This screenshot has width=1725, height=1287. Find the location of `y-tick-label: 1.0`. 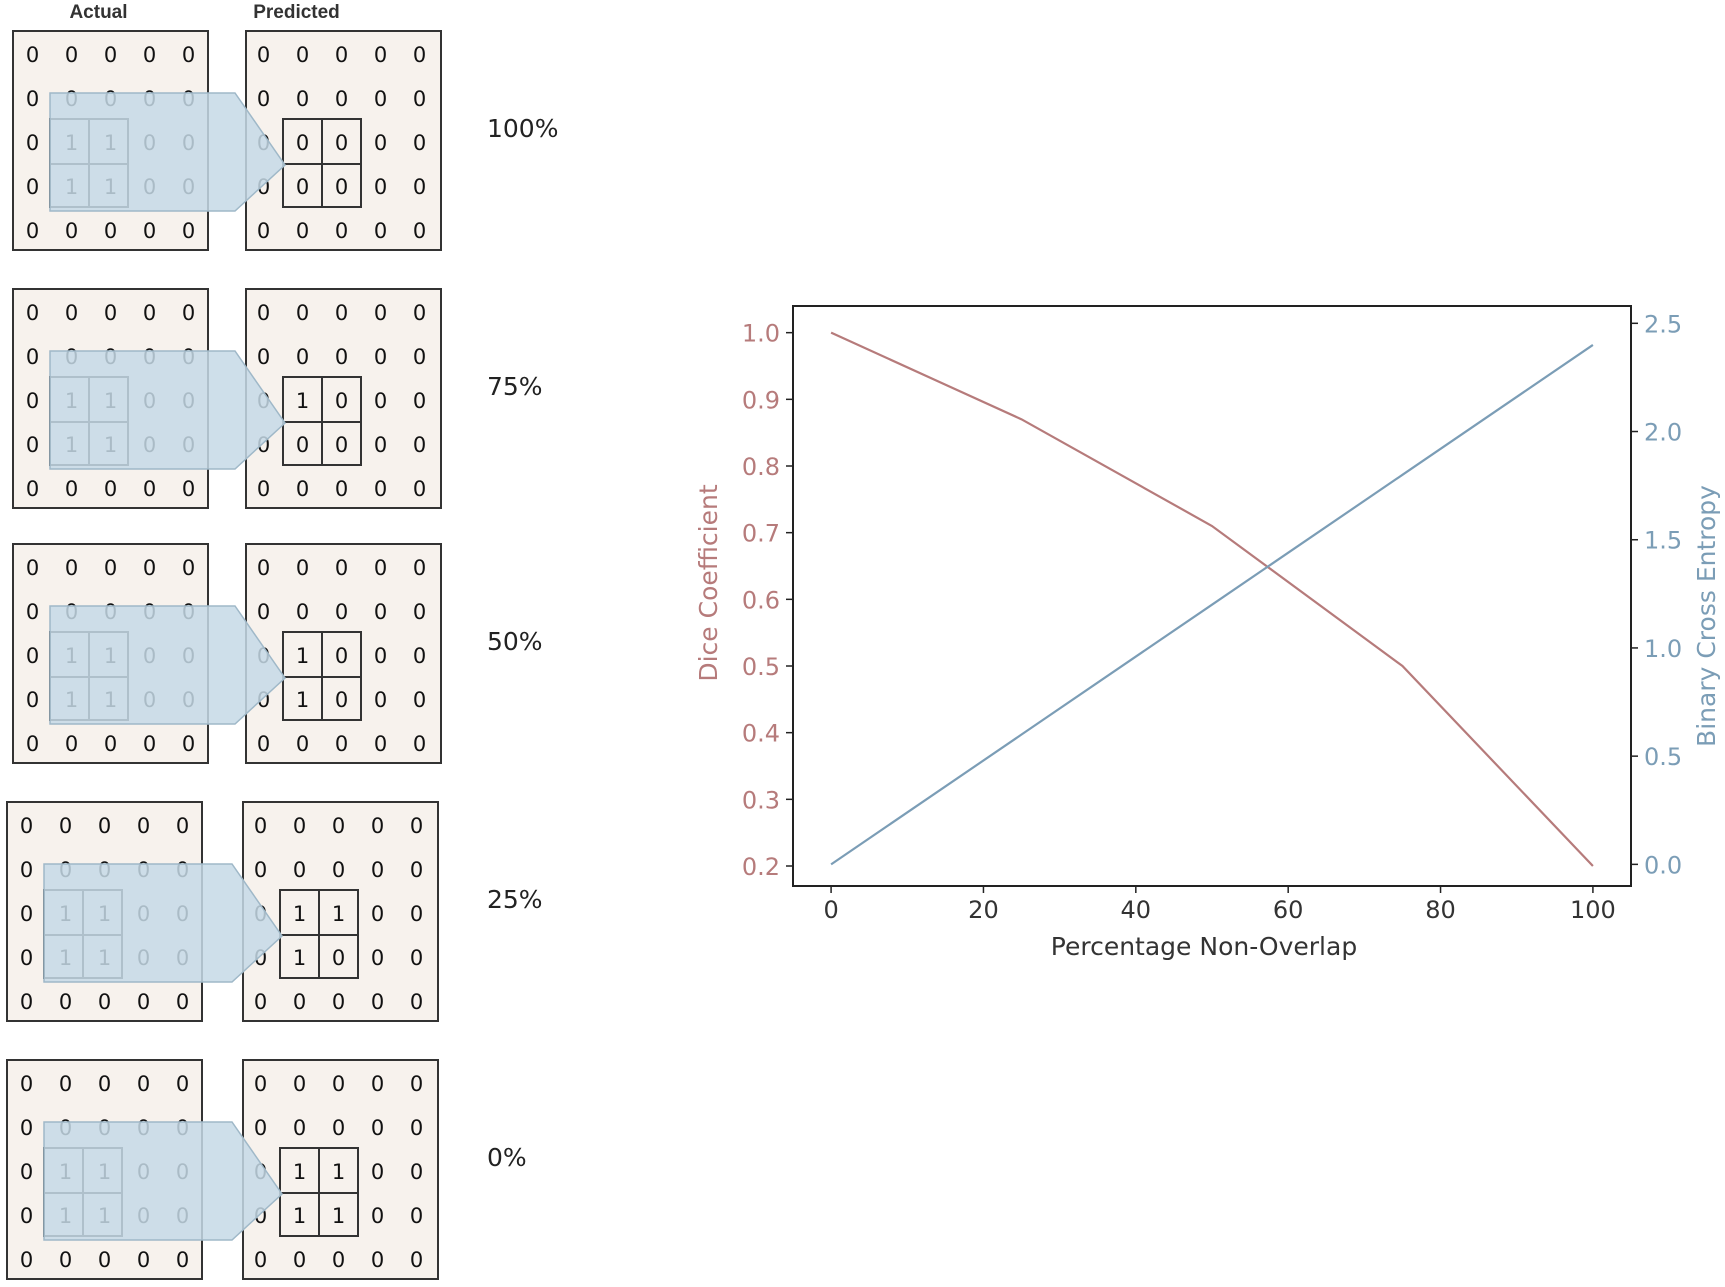

y-tick-label: 1.0 is located at coordinates (761, 334).